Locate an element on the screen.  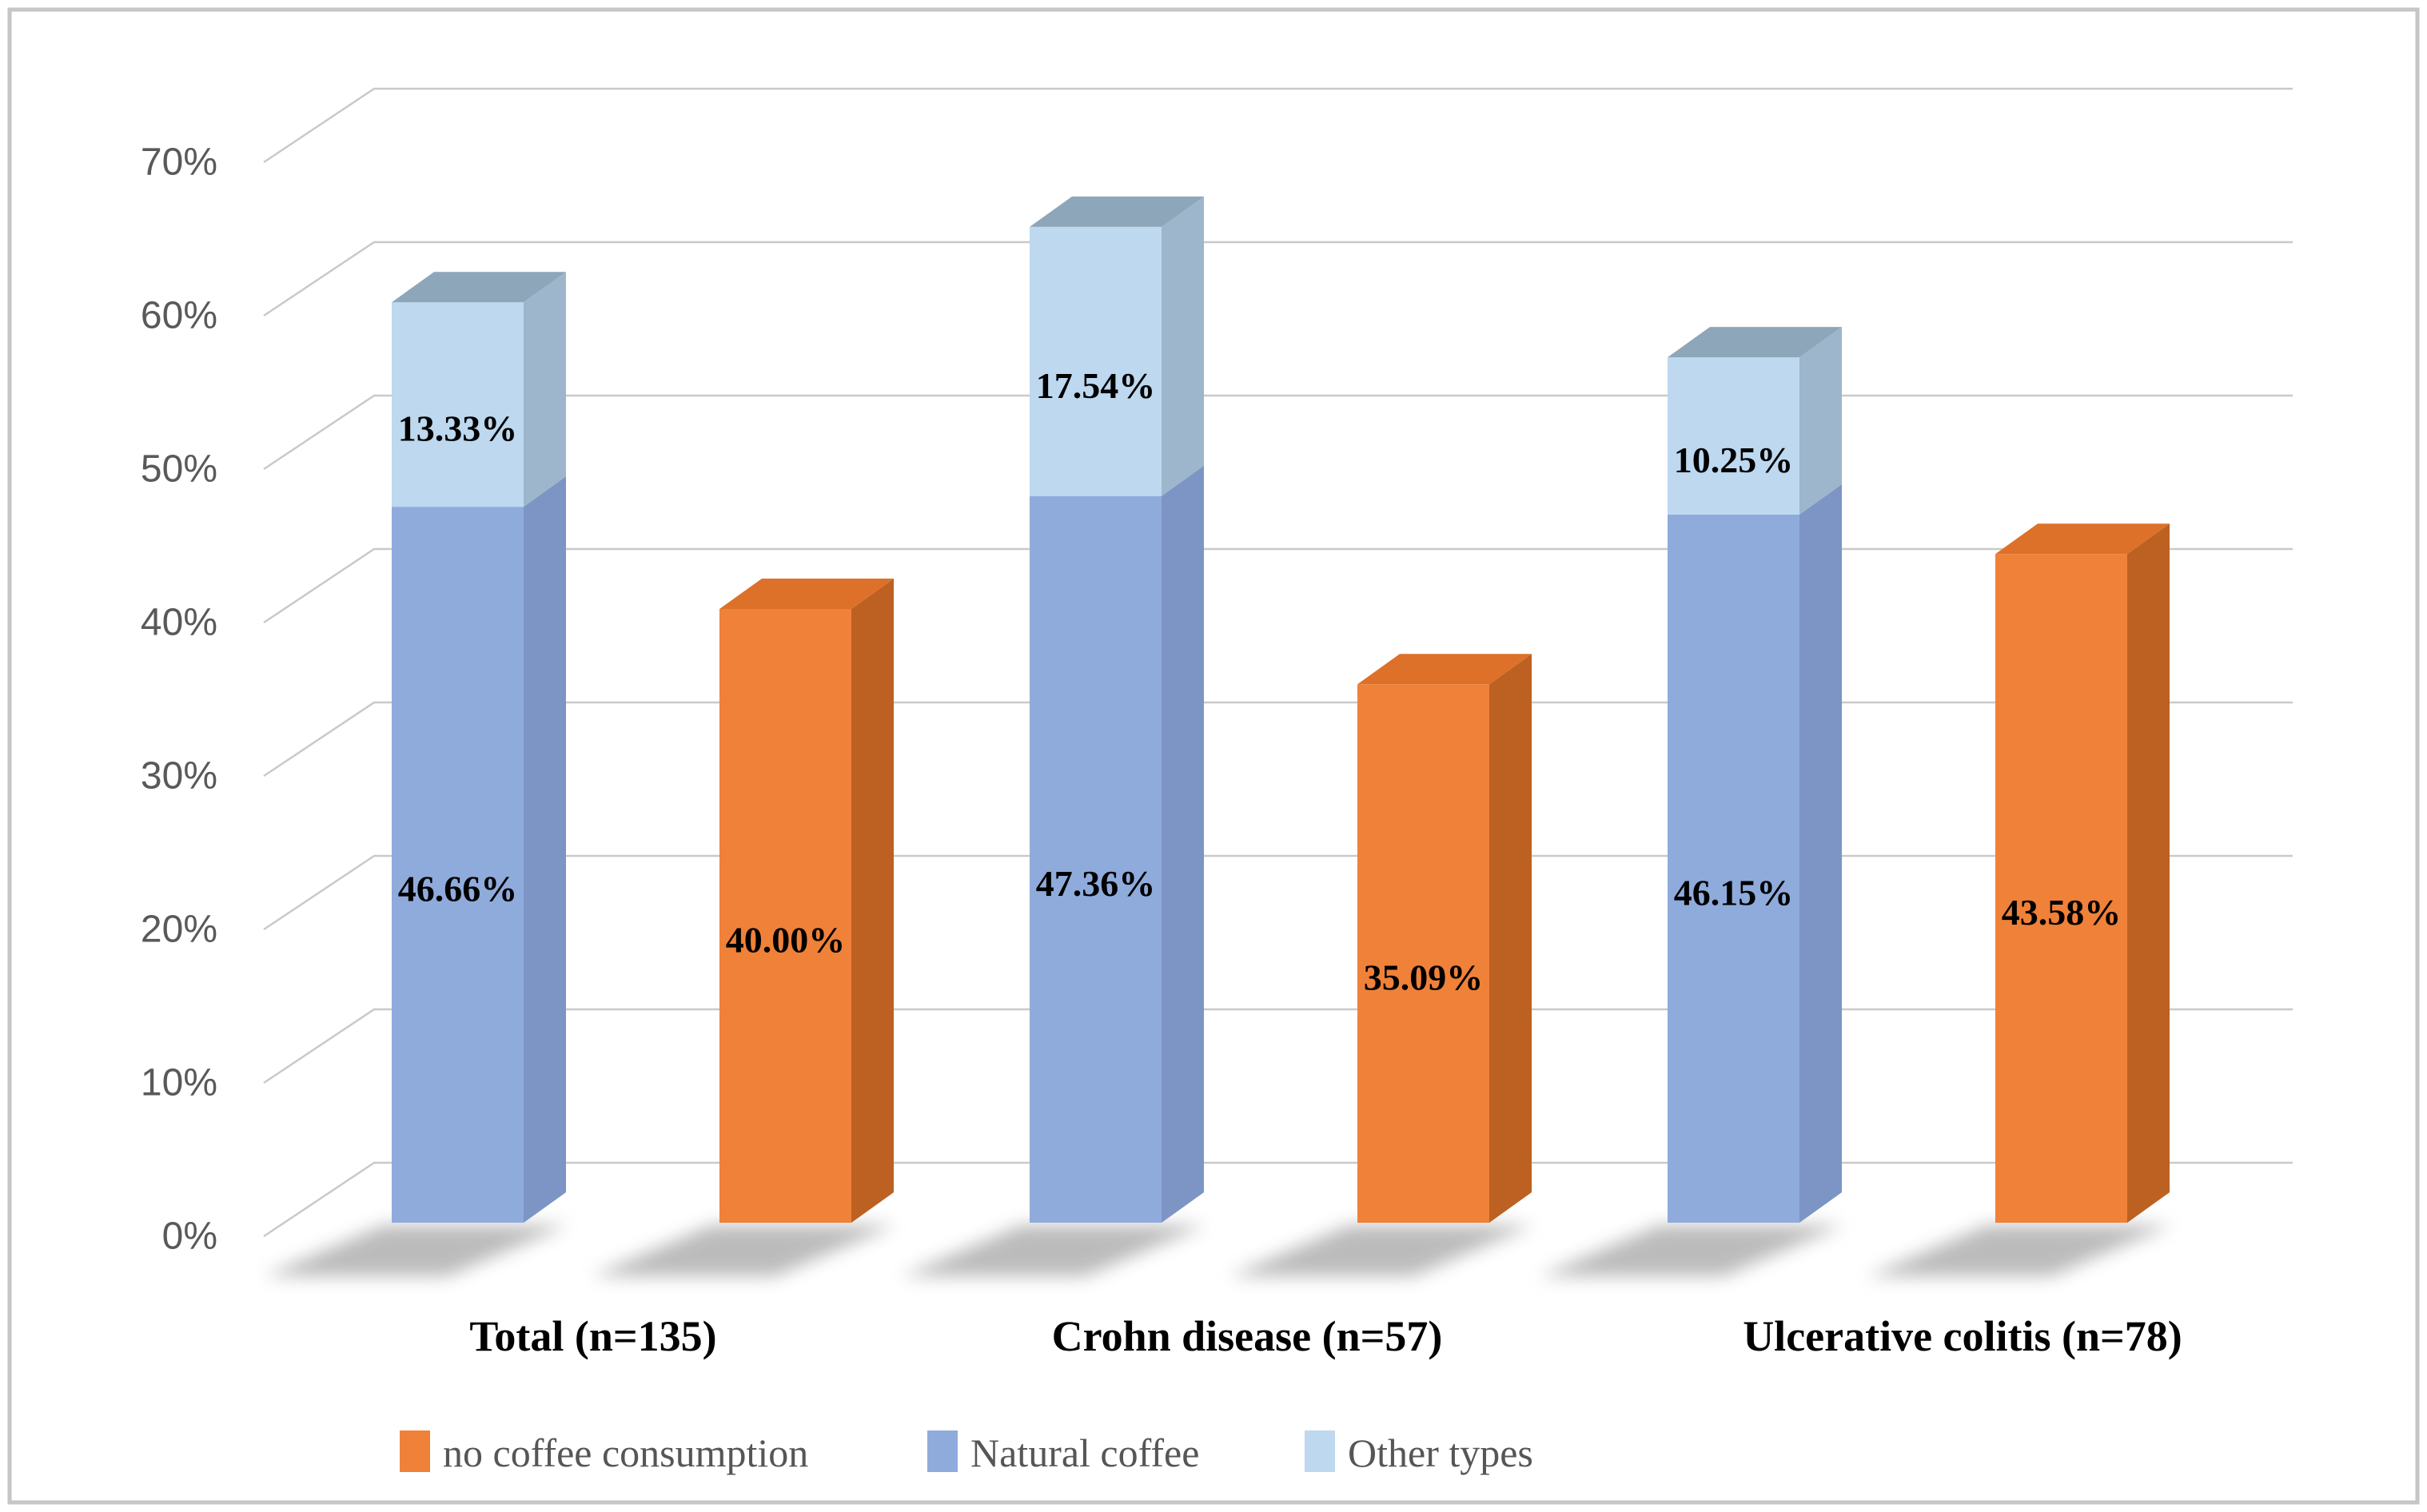
category-label: Ulcerative colitis (n=78) is located at coordinates (1962, 1336).